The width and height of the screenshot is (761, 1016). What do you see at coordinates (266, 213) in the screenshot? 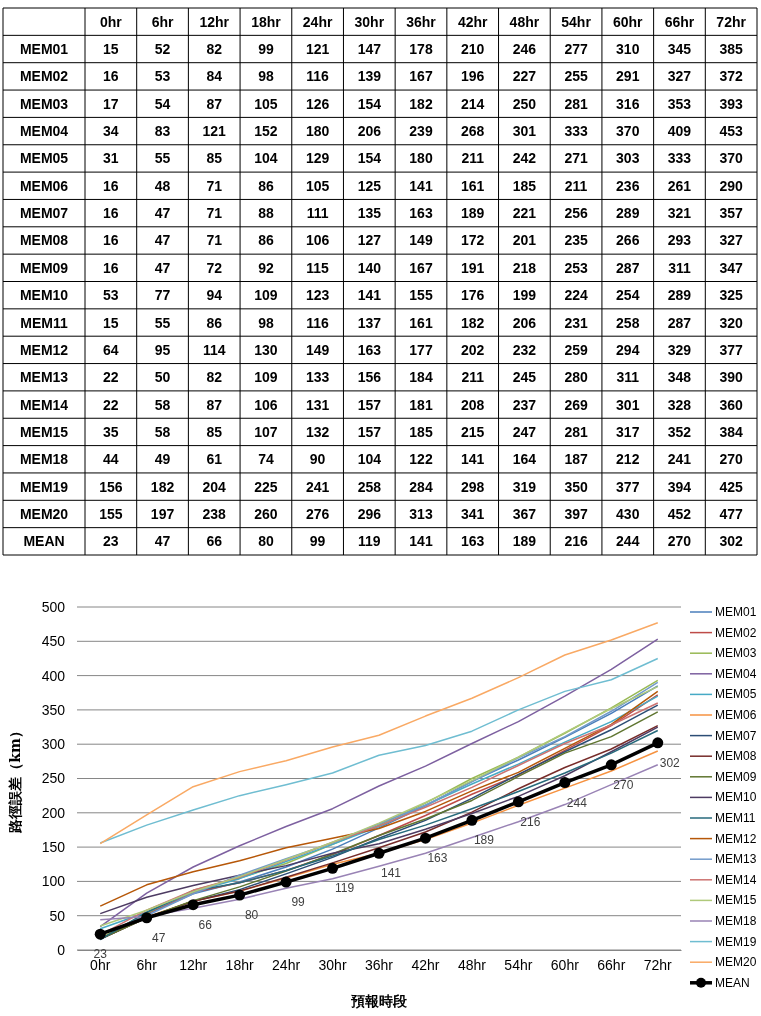
I see `data-label: 88` at bounding box center [266, 213].